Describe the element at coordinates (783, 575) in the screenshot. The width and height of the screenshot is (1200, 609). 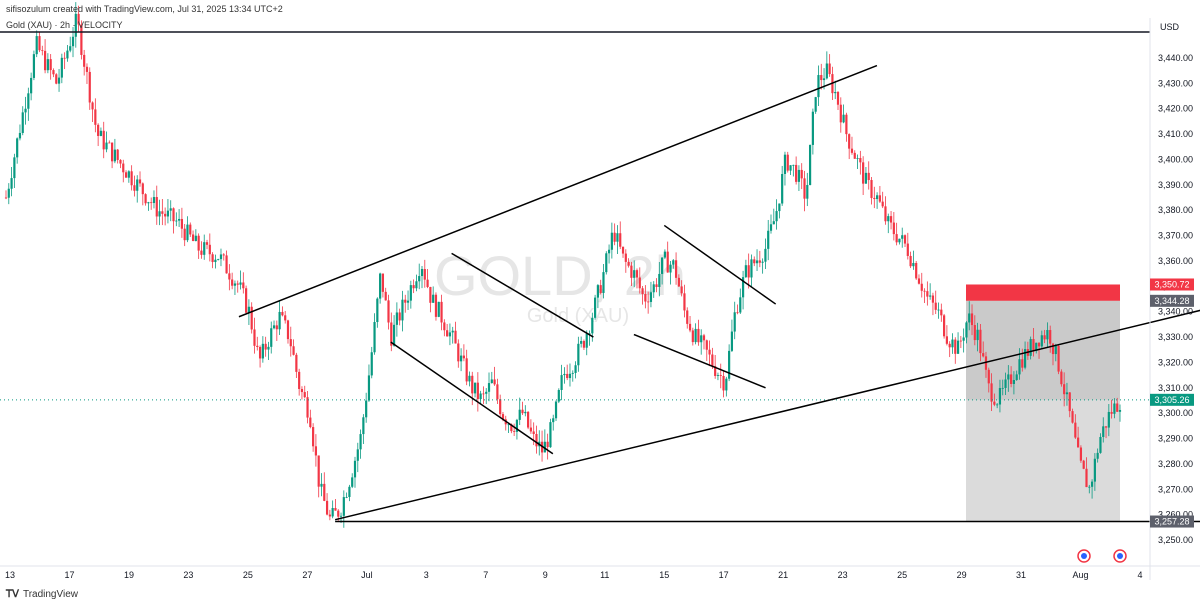
I see `x-tick-label: 21` at that location.